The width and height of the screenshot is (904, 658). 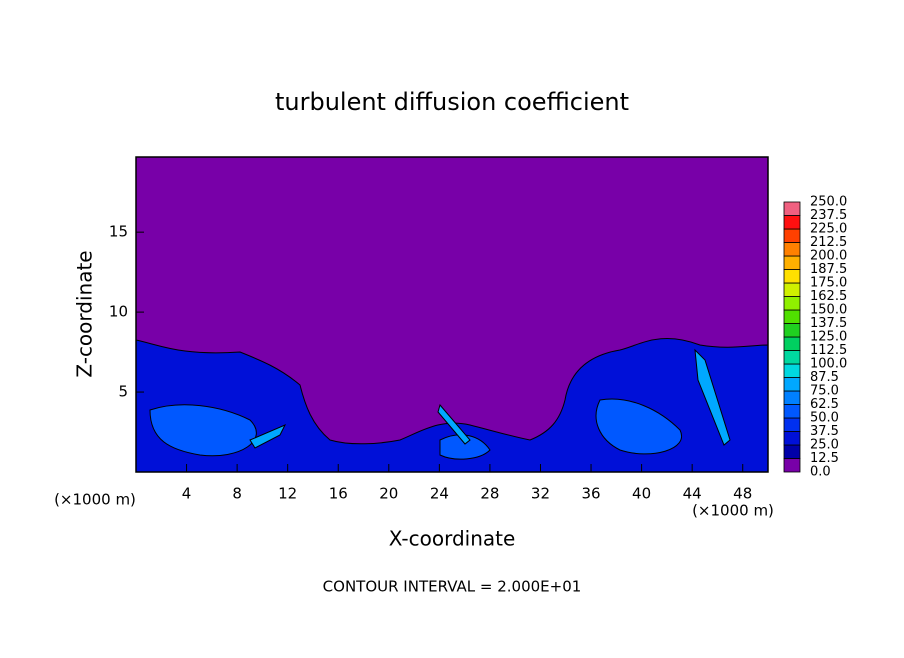 What do you see at coordinates (824, 431) in the screenshot?
I see `colorbar-label: 37.5` at bounding box center [824, 431].